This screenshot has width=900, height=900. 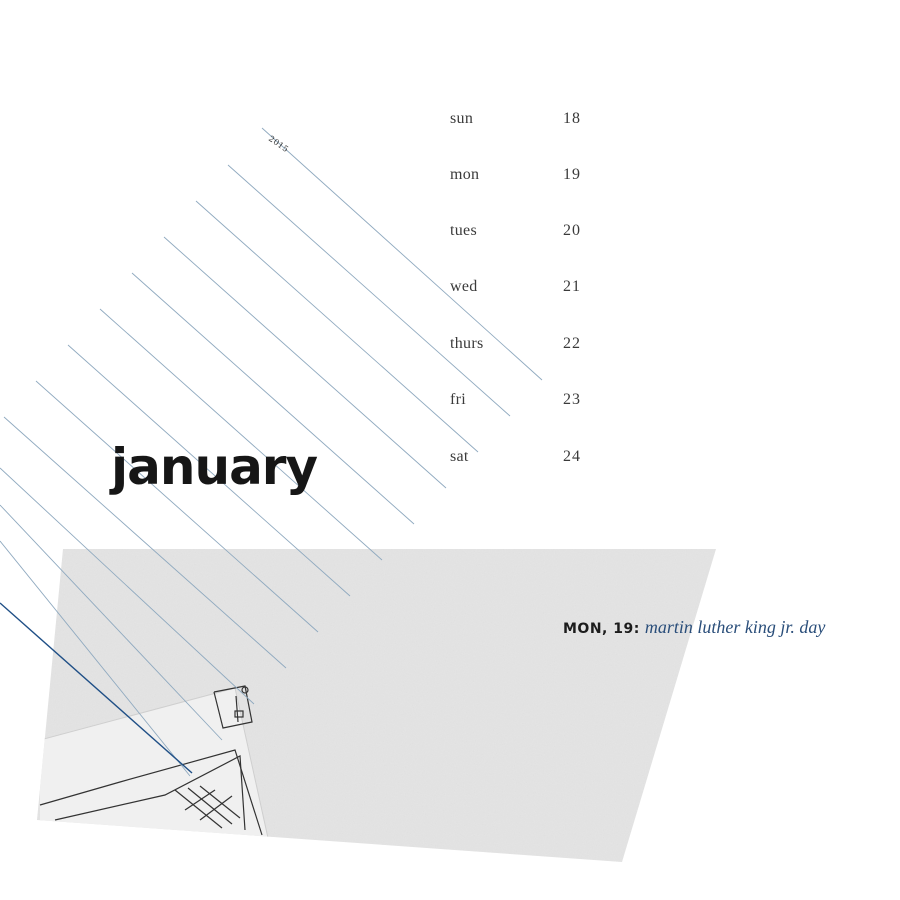 I want to click on day-name: fri, so click(x=458, y=399).